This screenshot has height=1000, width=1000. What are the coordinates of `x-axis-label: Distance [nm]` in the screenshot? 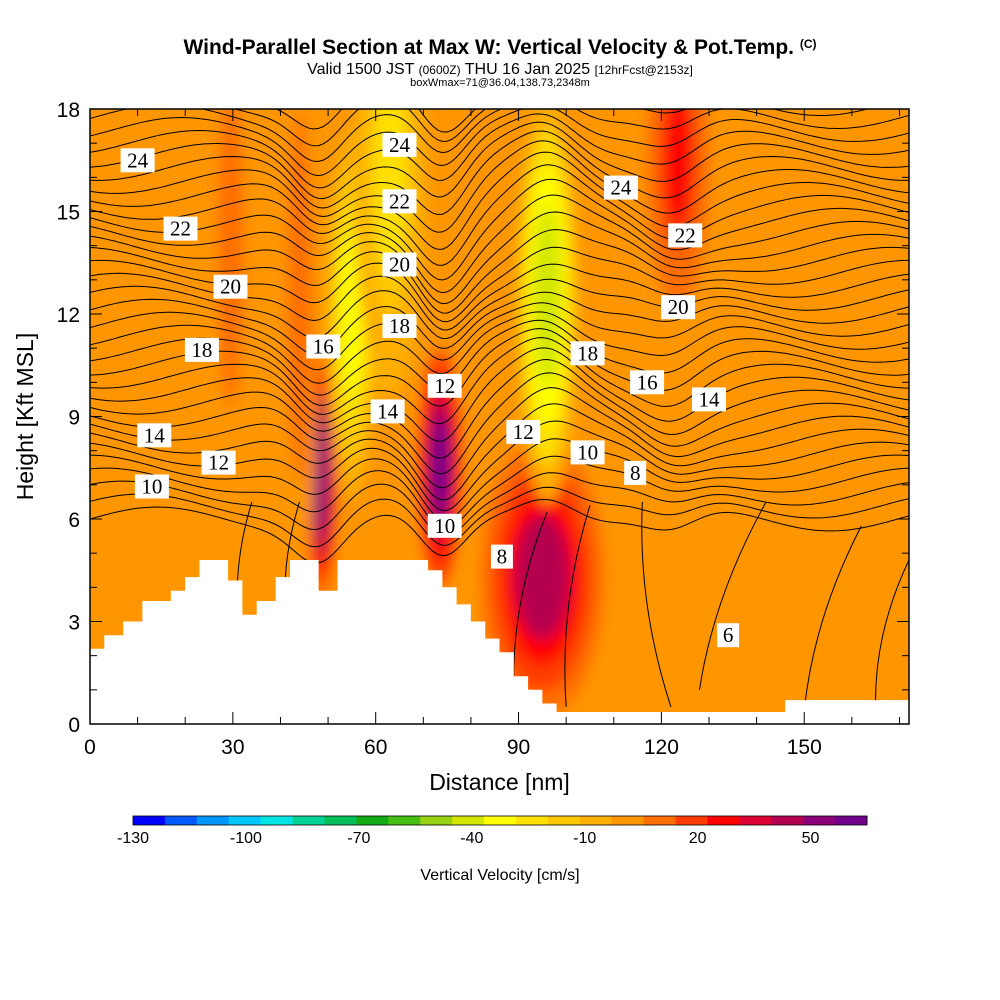 It's located at (499, 782).